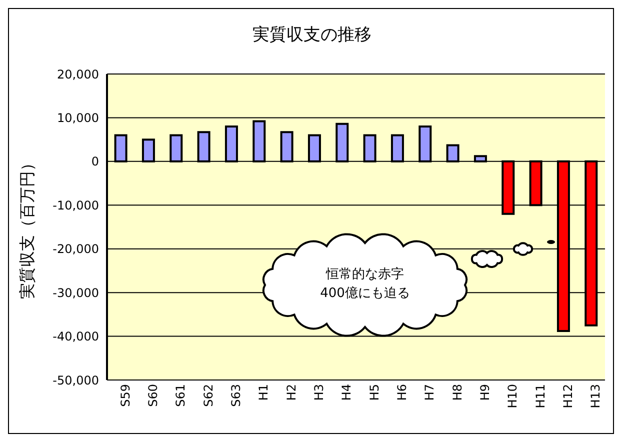 The image size is (622, 442). I want to click on y-axis-title: 実質収支（百万円）, so click(27, 227).